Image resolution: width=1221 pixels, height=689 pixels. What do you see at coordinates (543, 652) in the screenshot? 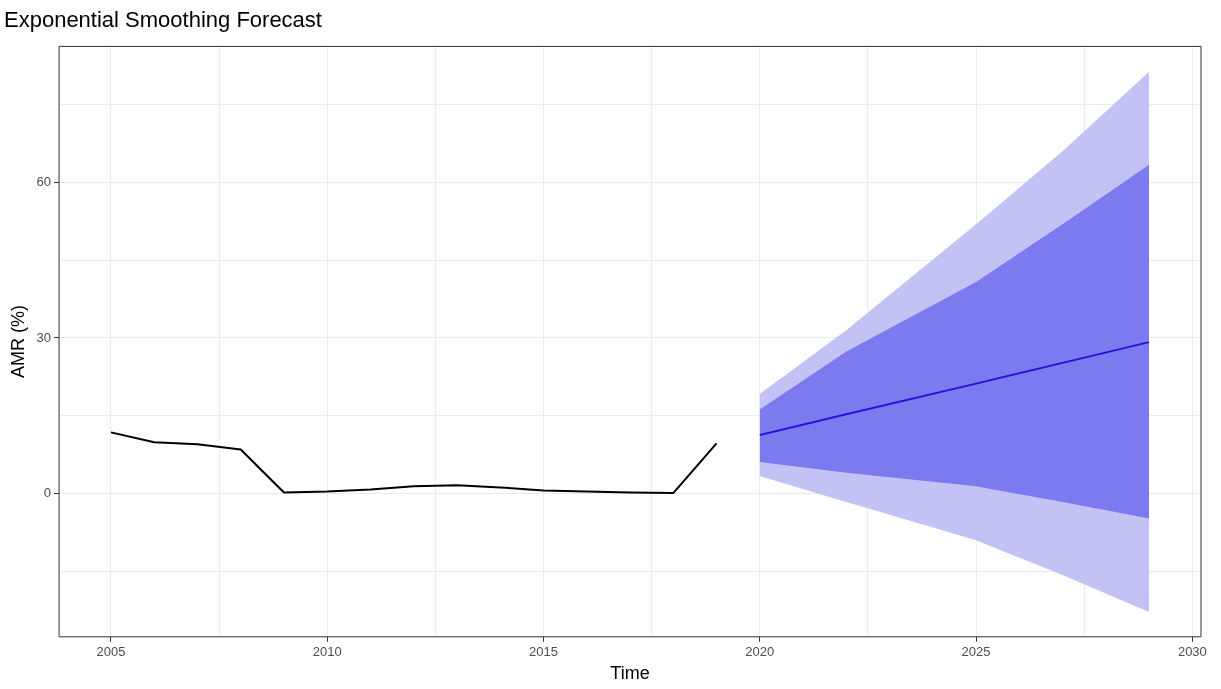
I see `x-tick-label: 2015` at bounding box center [543, 652].